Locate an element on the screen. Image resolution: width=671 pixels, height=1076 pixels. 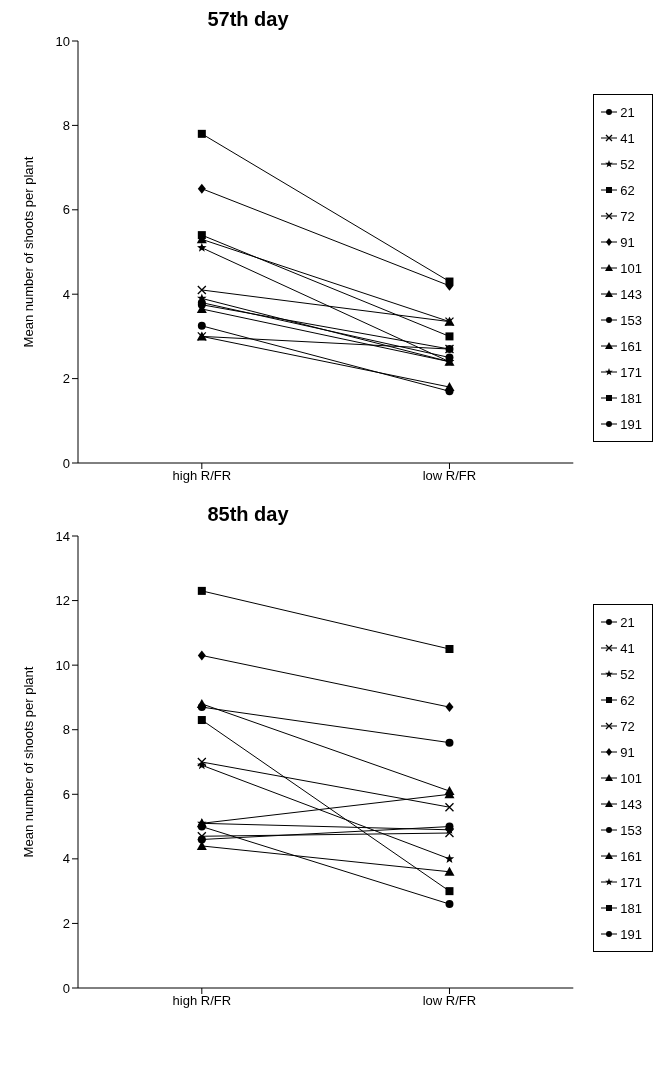
y-tick-label: 14 is located at coordinates (62, 536).